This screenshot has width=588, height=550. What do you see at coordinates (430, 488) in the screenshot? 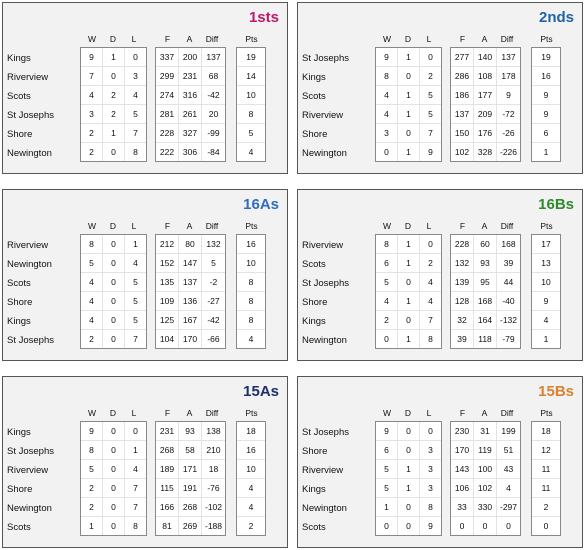
I see `cell-l: 3` at bounding box center [430, 488].